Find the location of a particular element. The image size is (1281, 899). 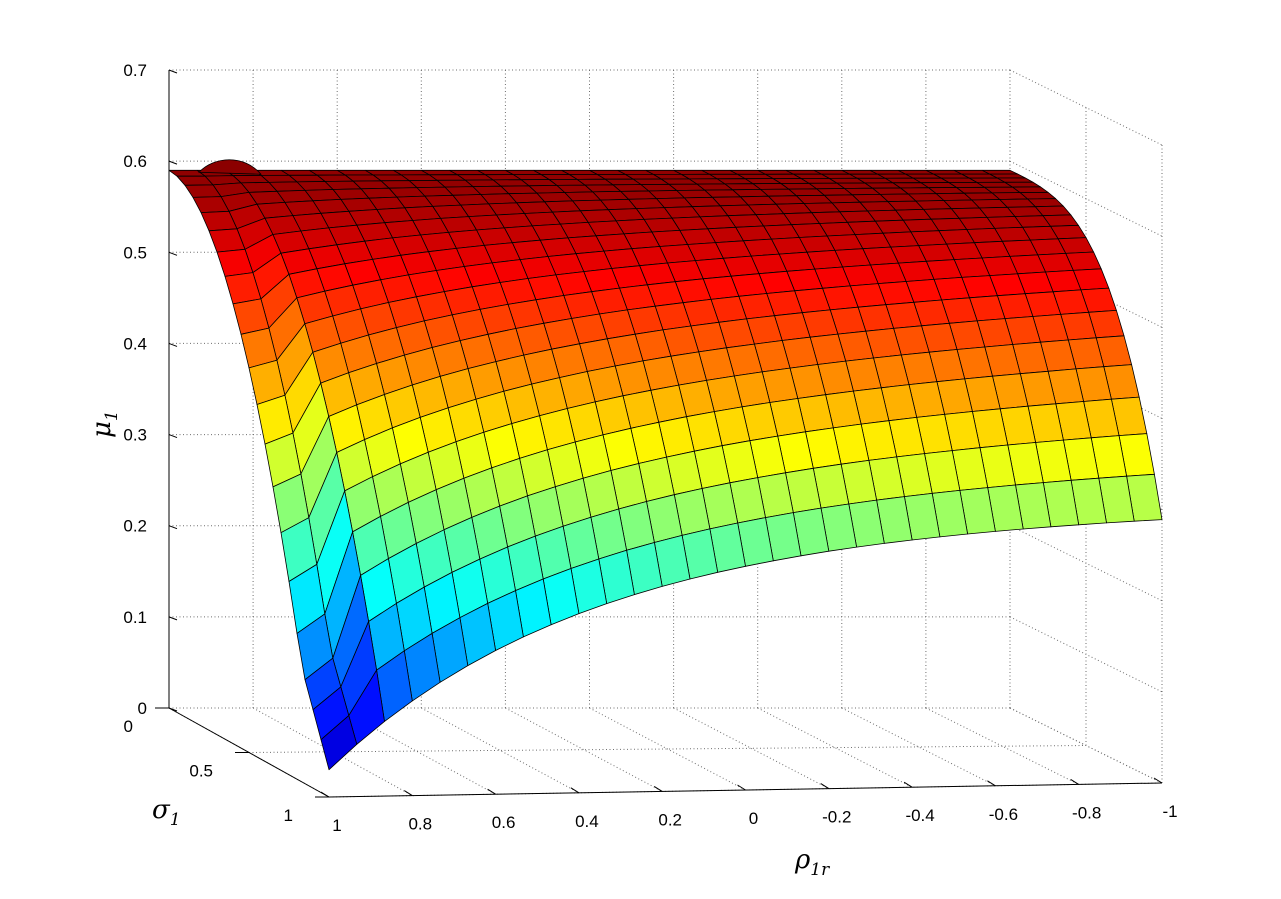

x-tick-label: -0.4 is located at coordinates (919, 815).